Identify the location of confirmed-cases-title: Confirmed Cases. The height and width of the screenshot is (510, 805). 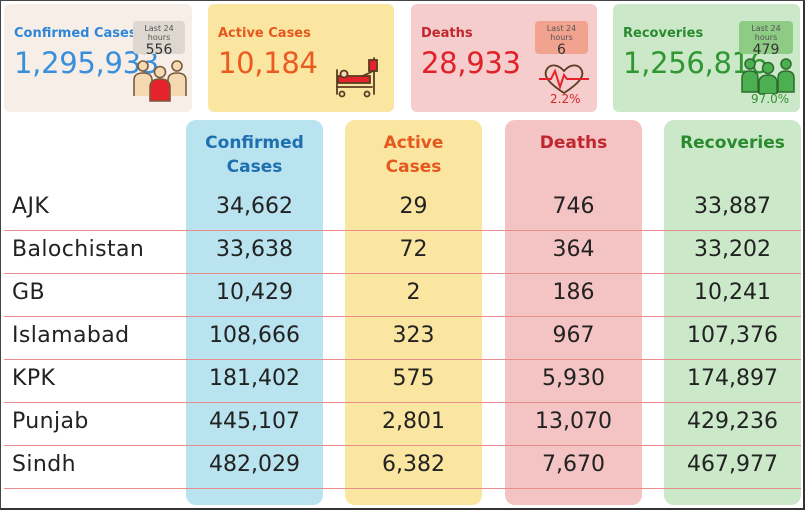
(75, 33).